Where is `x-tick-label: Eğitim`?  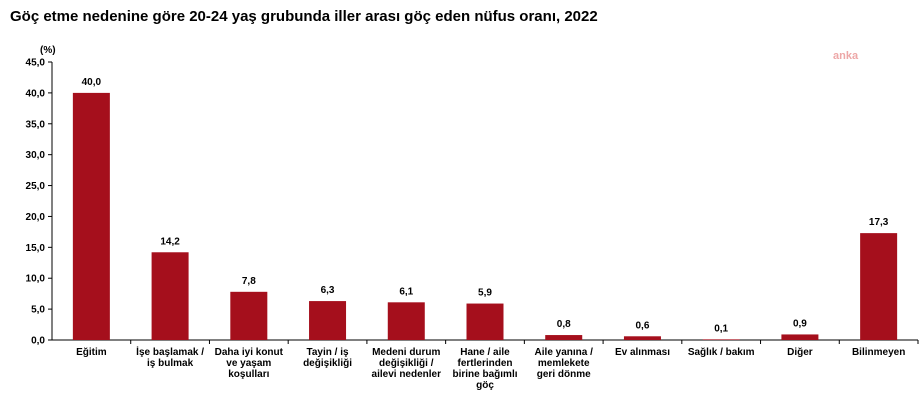 x-tick-label: Eğitim is located at coordinates (91, 352).